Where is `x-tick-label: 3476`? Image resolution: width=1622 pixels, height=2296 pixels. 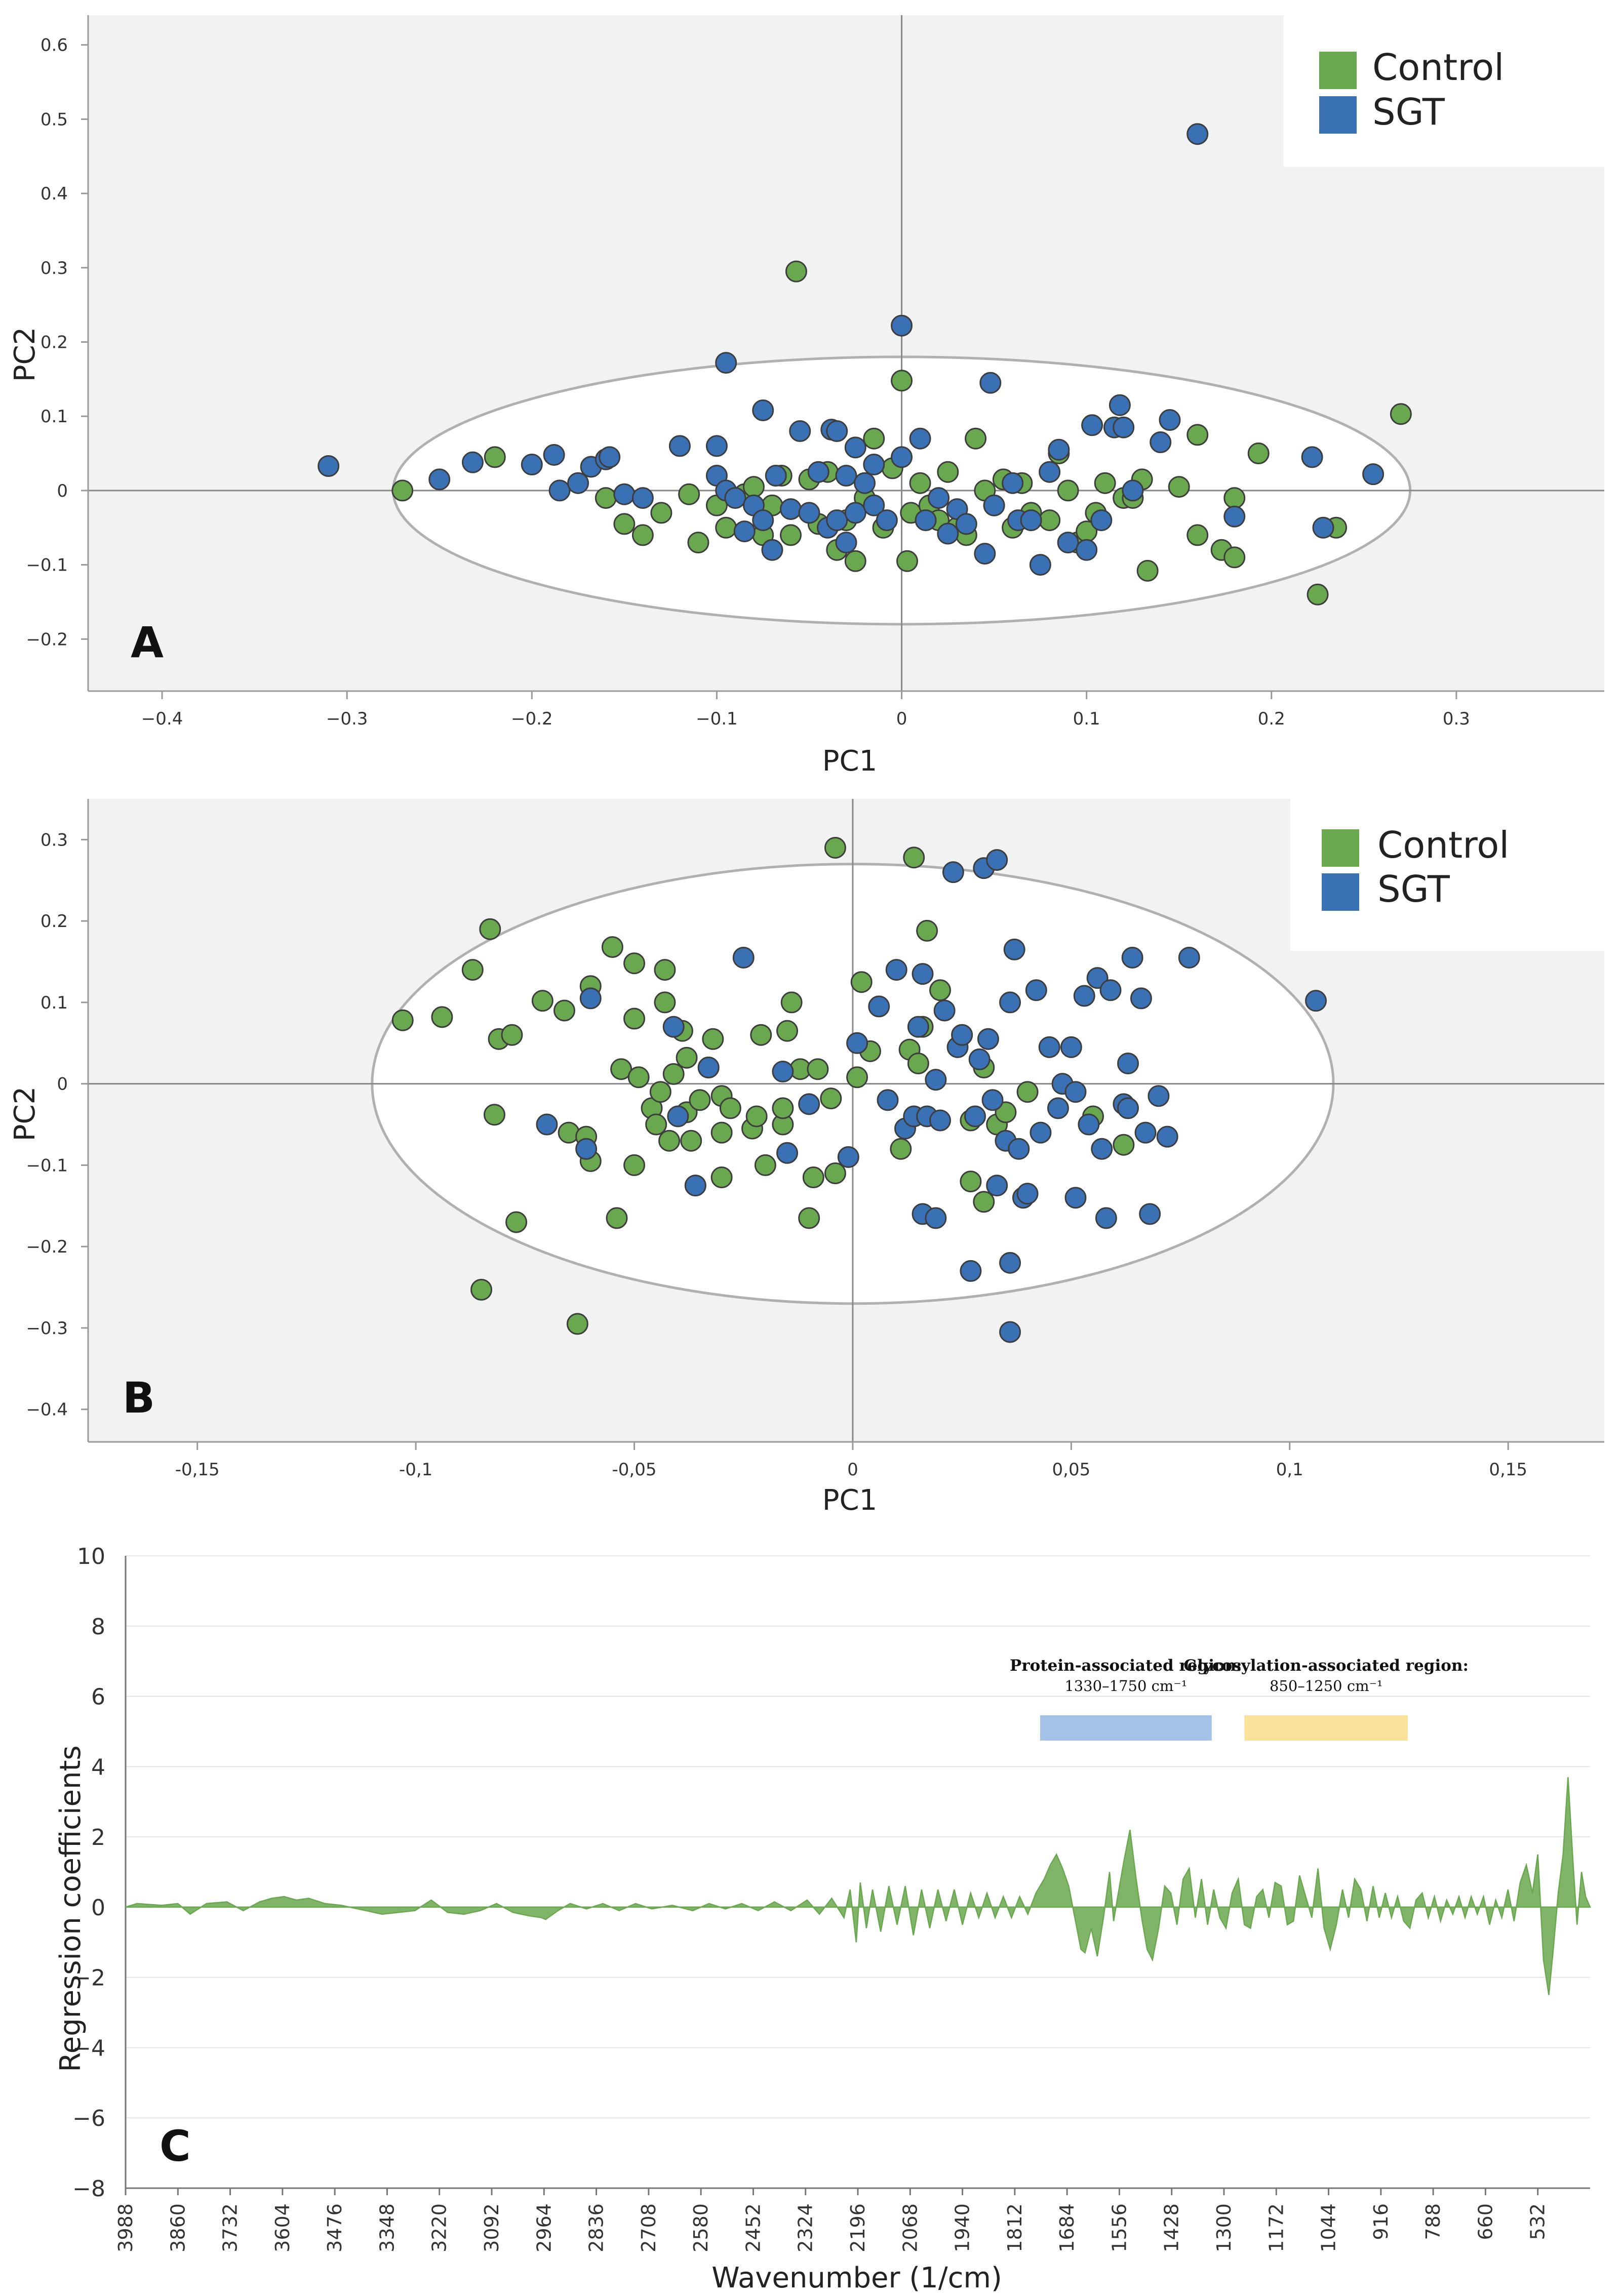 x-tick-label: 3476 is located at coordinates (335, 2227).